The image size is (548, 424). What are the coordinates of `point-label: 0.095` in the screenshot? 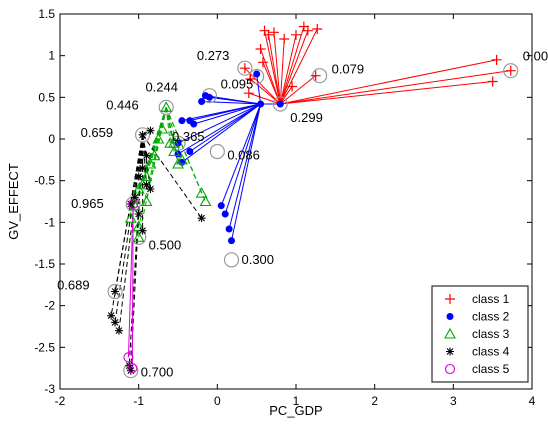 It's located at (237, 84).